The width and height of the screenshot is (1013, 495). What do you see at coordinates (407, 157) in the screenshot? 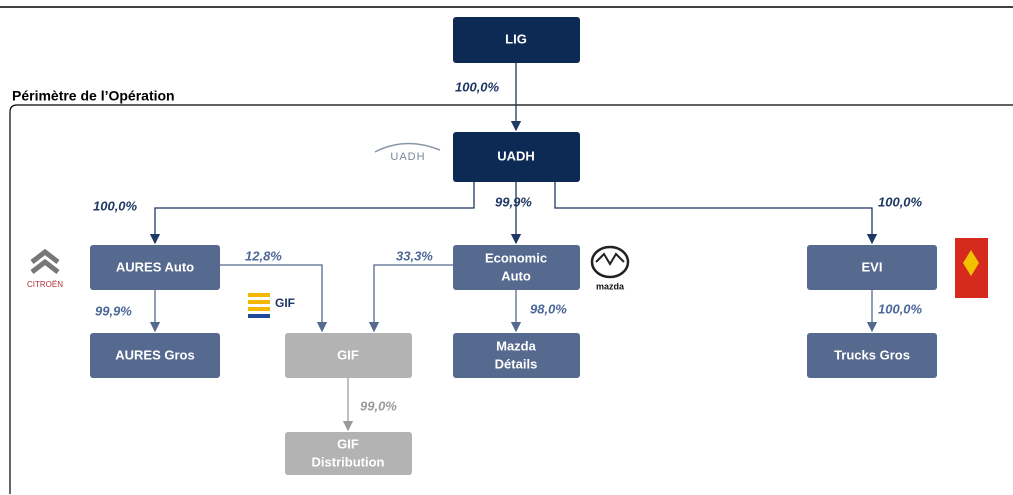
I see `logo-text: UADH` at bounding box center [407, 157].